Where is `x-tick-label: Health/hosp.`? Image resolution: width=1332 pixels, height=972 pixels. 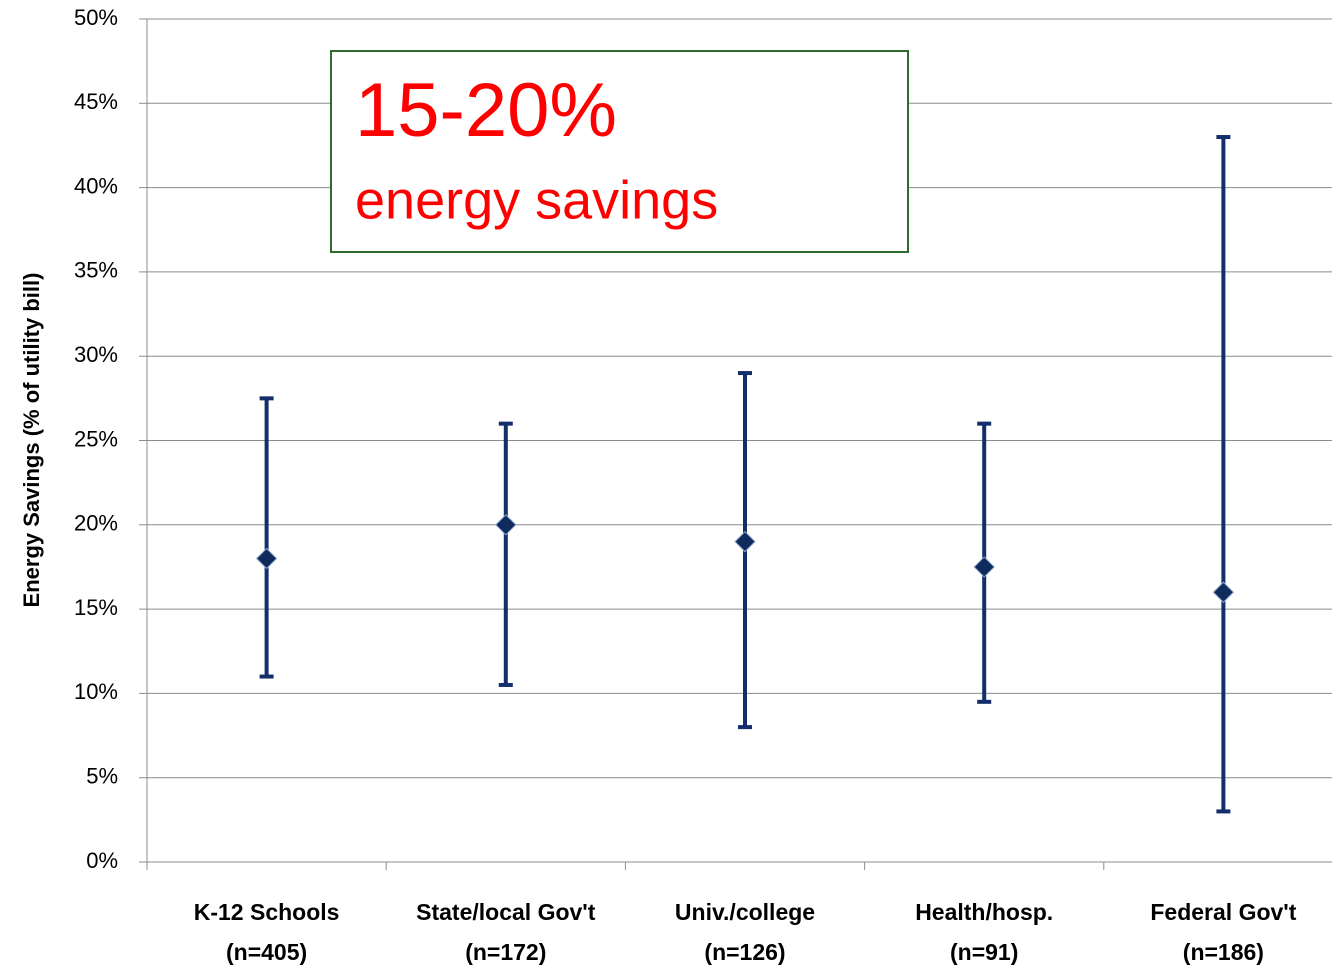 x-tick-label: Health/hosp. is located at coordinates (984, 912).